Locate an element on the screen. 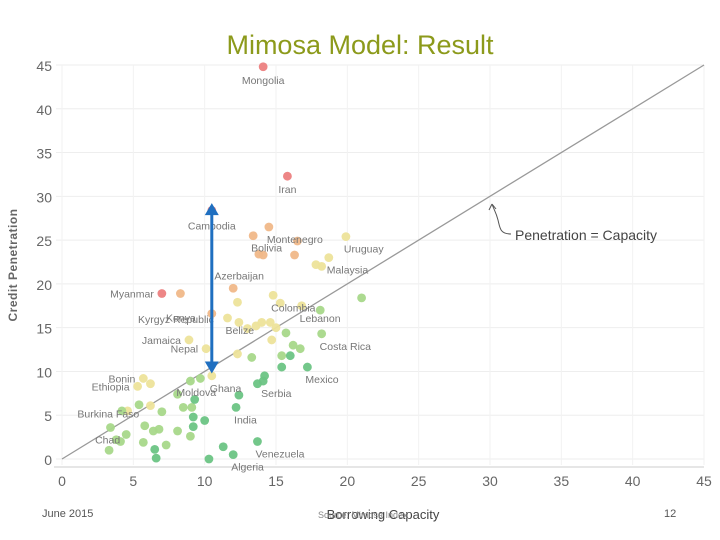  gap-arrow-head-bottom is located at coordinates (211, 367).